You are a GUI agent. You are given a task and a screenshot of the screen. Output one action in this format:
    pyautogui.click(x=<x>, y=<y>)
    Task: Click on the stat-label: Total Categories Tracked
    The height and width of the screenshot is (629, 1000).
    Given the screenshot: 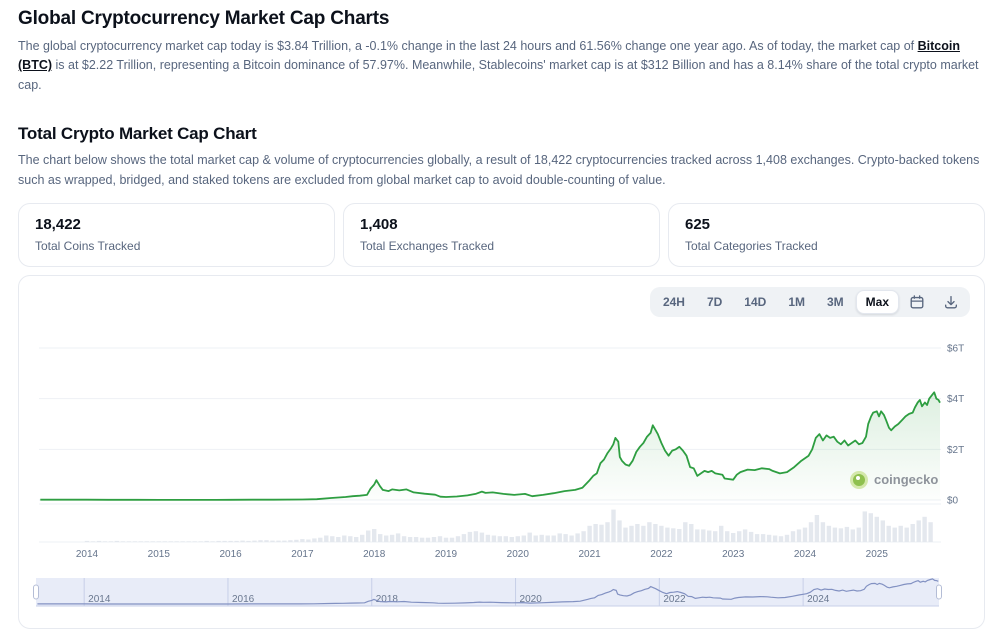 What is the action you would take?
    pyautogui.click(x=751, y=245)
    